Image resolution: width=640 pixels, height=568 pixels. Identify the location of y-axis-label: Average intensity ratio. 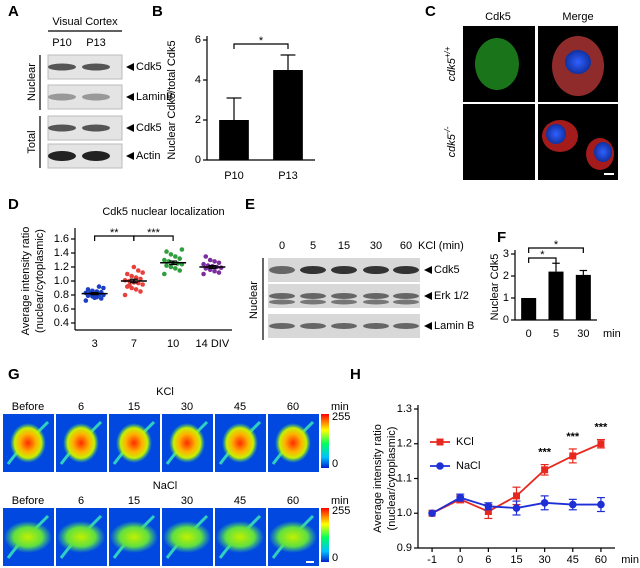
(378, 478).